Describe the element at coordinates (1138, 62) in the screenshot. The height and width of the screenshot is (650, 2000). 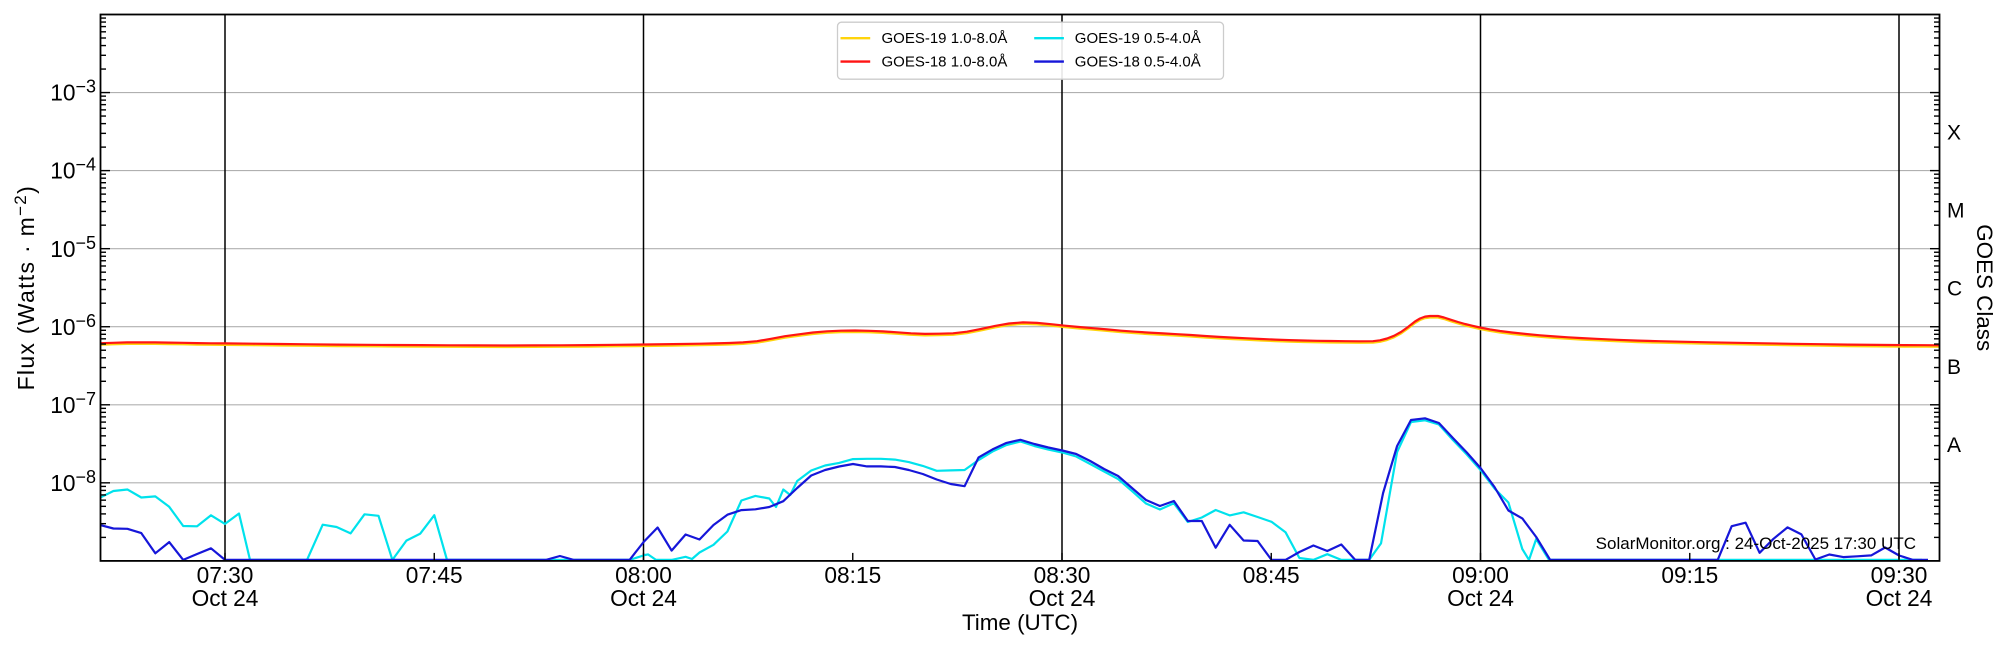
I see `svg-text: GOES-18 0.5-4.0Å` at that location.